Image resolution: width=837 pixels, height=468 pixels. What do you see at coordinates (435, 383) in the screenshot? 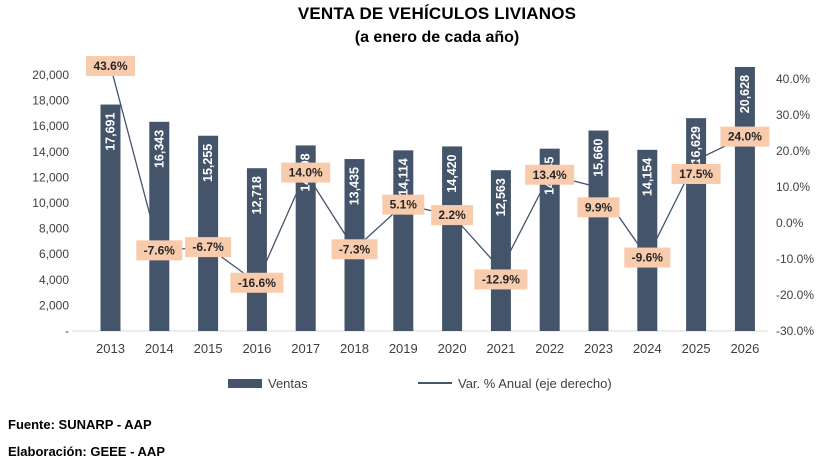
I see `legend-line-swatch` at bounding box center [435, 383].